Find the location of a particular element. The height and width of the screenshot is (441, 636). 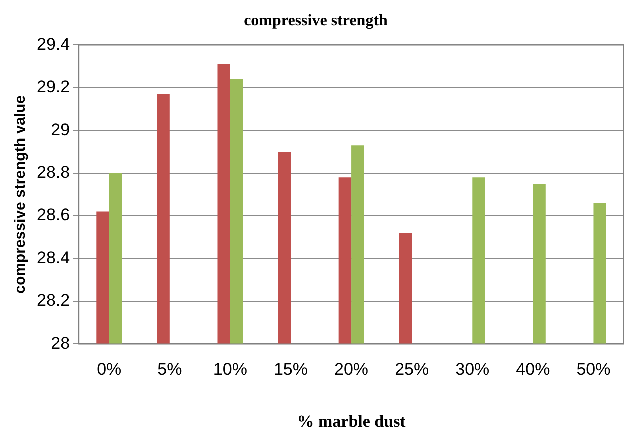

chart-title: compressive strength is located at coordinates (316, 21).